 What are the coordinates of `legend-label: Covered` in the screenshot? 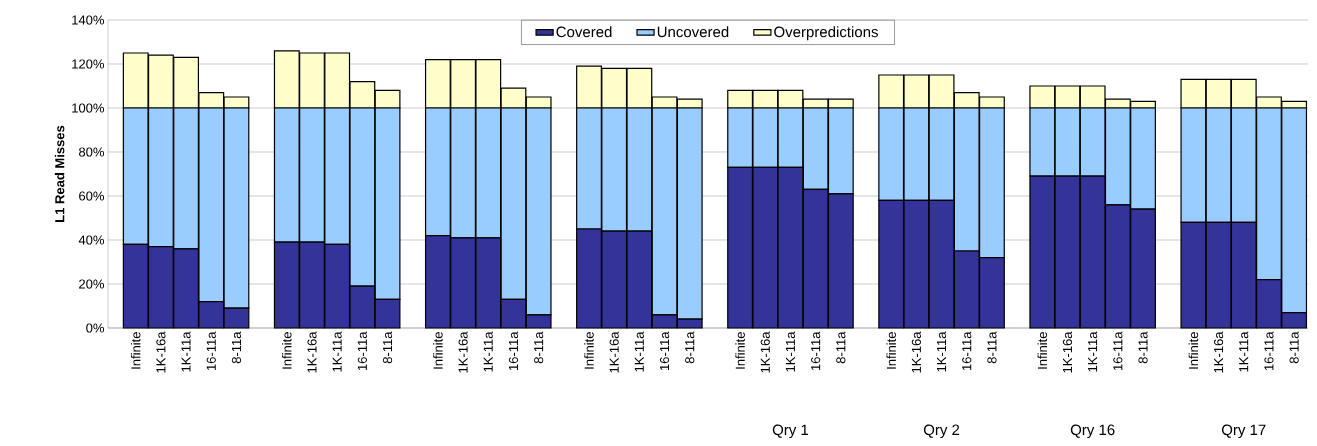 It's located at (584, 32).